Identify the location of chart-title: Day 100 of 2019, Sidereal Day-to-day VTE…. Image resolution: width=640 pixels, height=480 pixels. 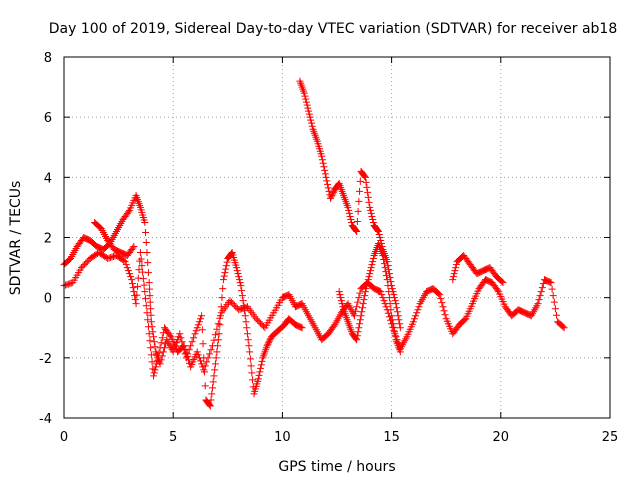
(333, 29).